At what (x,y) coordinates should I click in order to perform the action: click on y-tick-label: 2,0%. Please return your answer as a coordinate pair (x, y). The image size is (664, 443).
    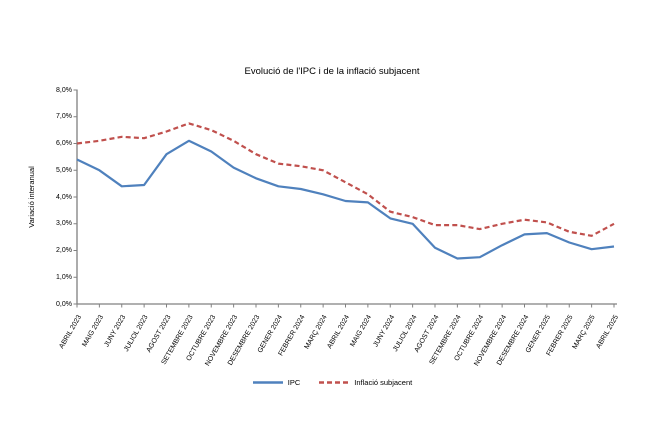
    Looking at the image, I should click on (64, 250).